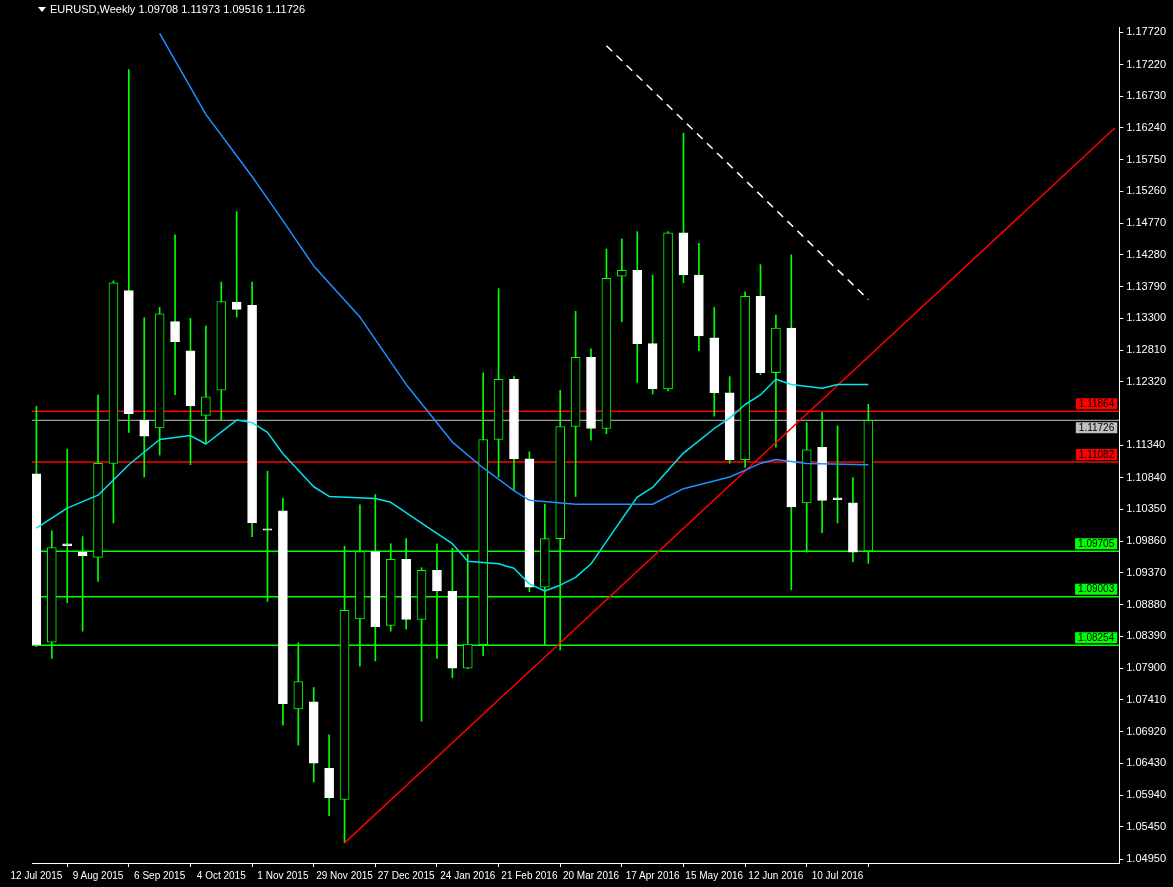 Image resolution: width=1173 pixels, height=887 pixels. Describe the element at coordinates (1146, 698) in the screenshot. I see `y-tick-label: 1.07410` at that location.